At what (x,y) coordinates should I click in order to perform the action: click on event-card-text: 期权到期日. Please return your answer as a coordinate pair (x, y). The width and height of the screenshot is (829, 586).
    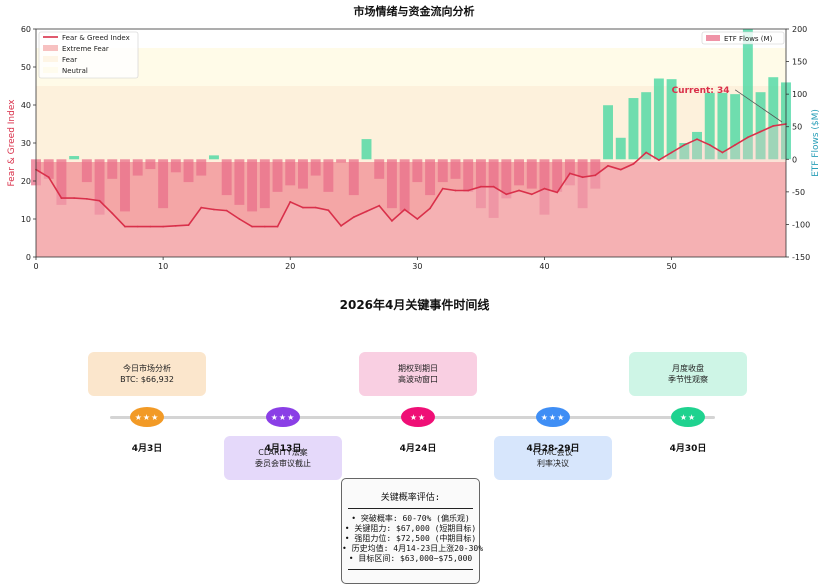
    Looking at the image, I should click on (418, 368).